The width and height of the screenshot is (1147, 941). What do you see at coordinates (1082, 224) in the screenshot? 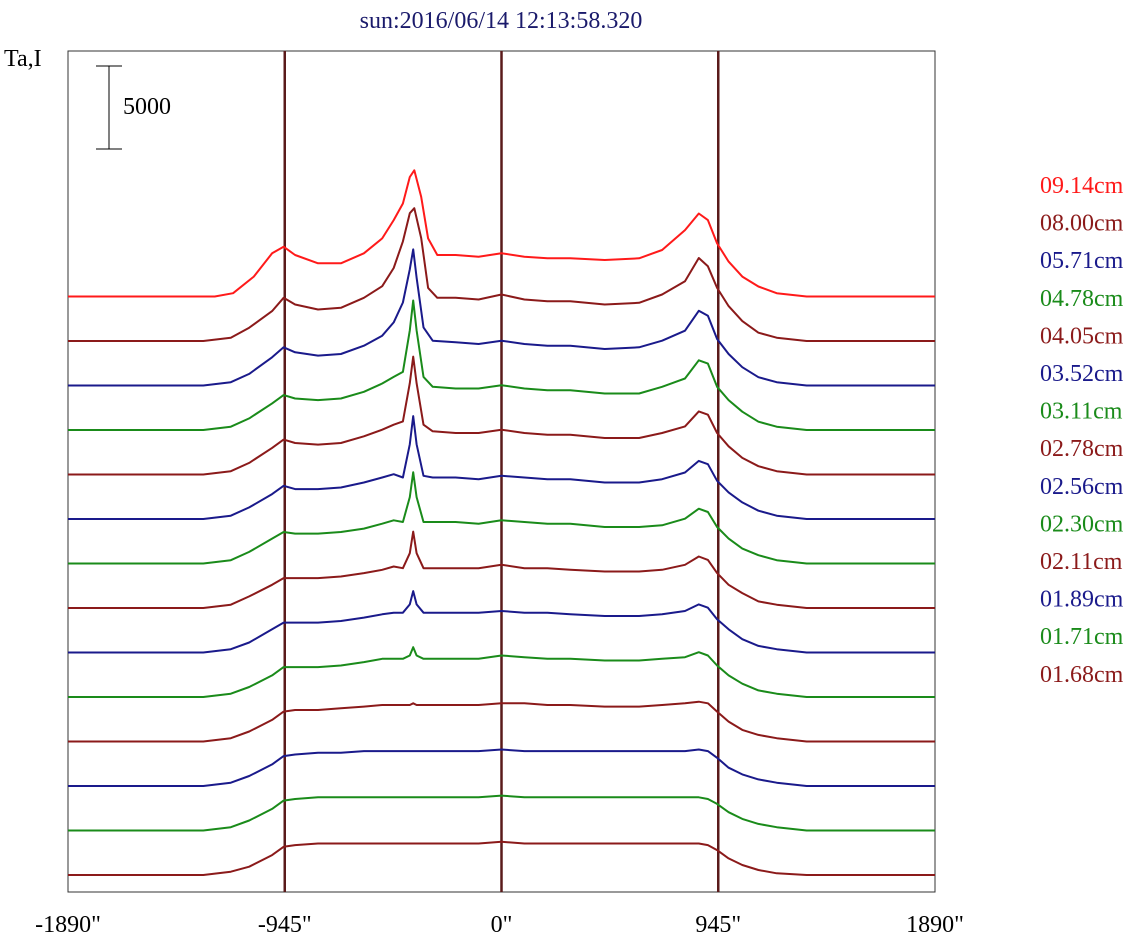
I see `legend-entry: 08.00cm` at bounding box center [1082, 224].